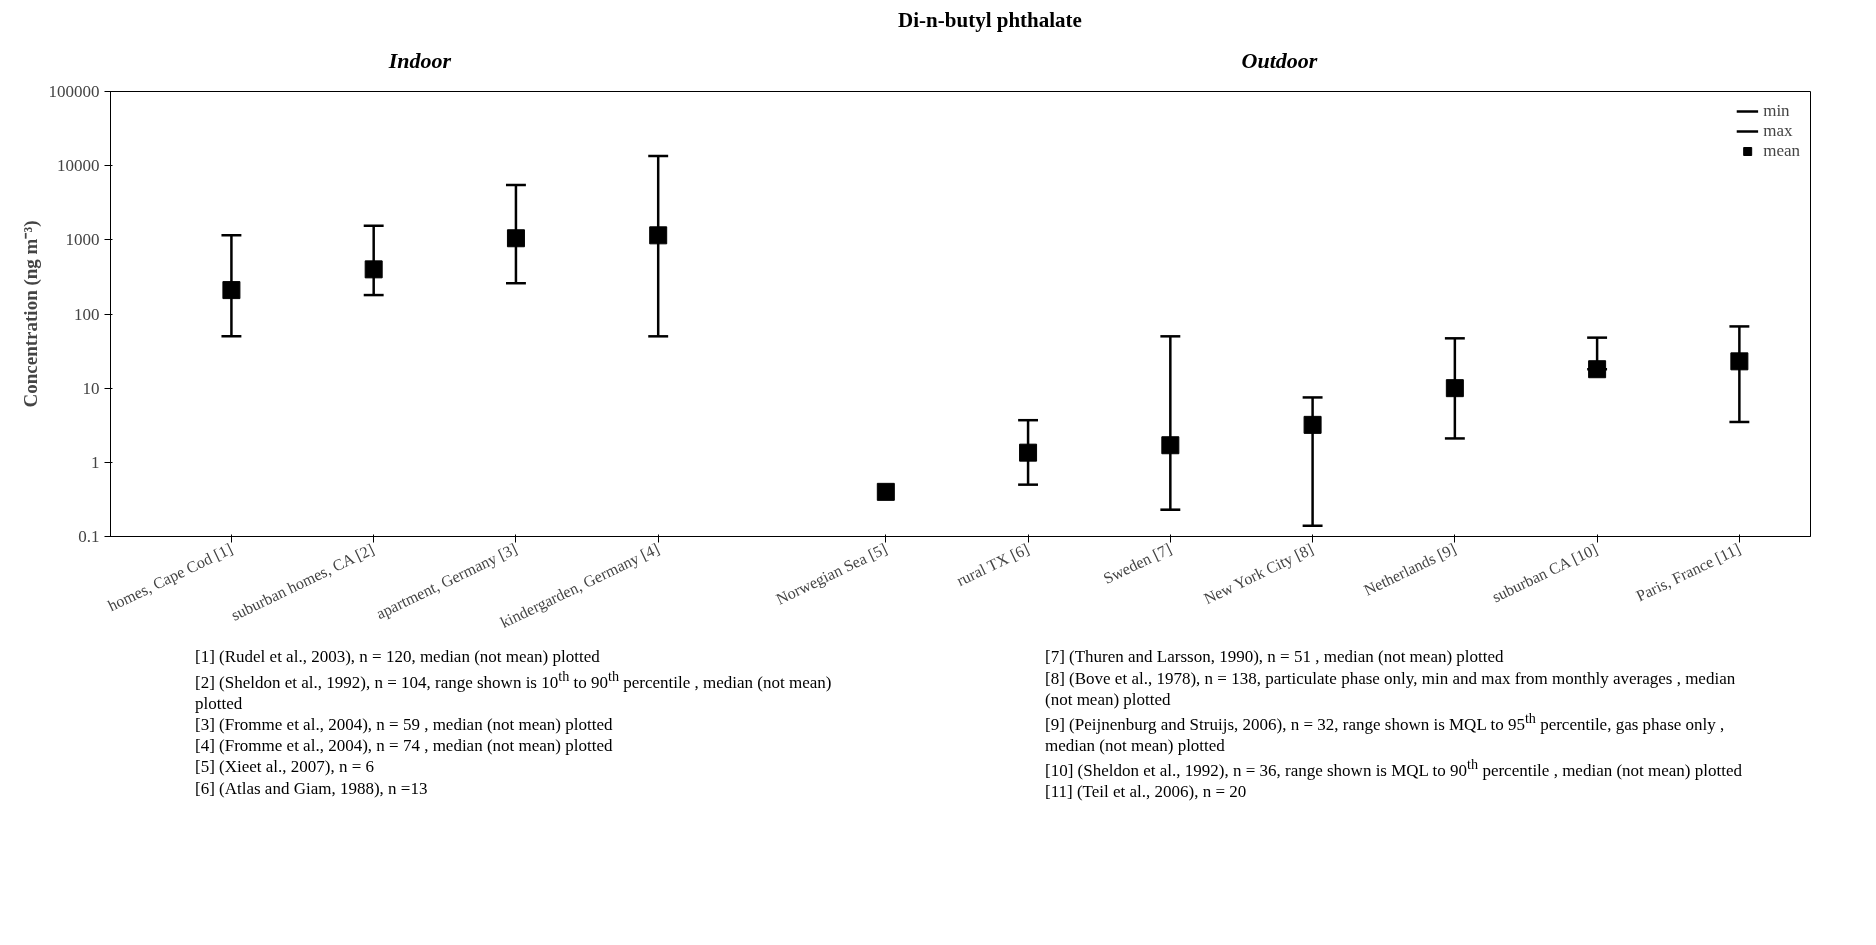  I want to click on y-tick-label: 1, so click(95, 463).